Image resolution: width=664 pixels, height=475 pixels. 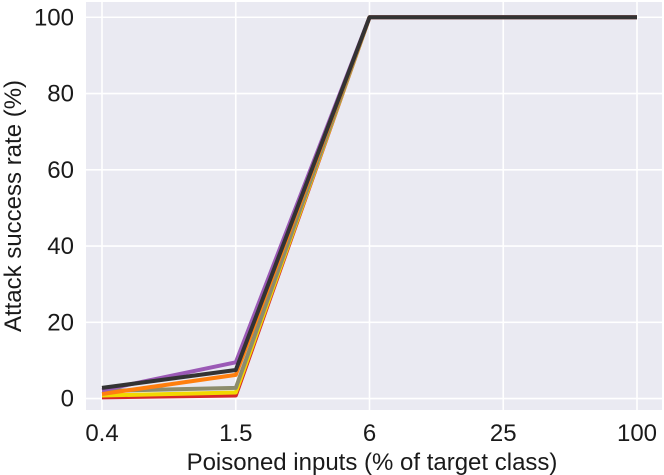 I want to click on y-axis-label: Attack success rate (%), so click(x=13, y=206).